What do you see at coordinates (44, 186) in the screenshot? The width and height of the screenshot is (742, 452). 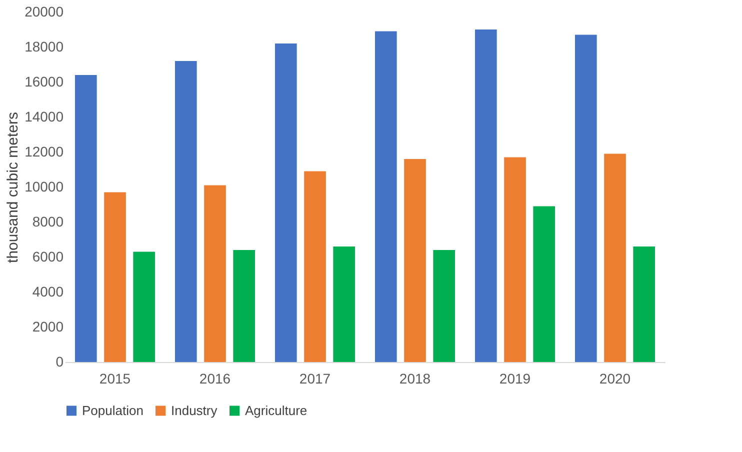 I see `y-tick-label: 10000` at bounding box center [44, 186].